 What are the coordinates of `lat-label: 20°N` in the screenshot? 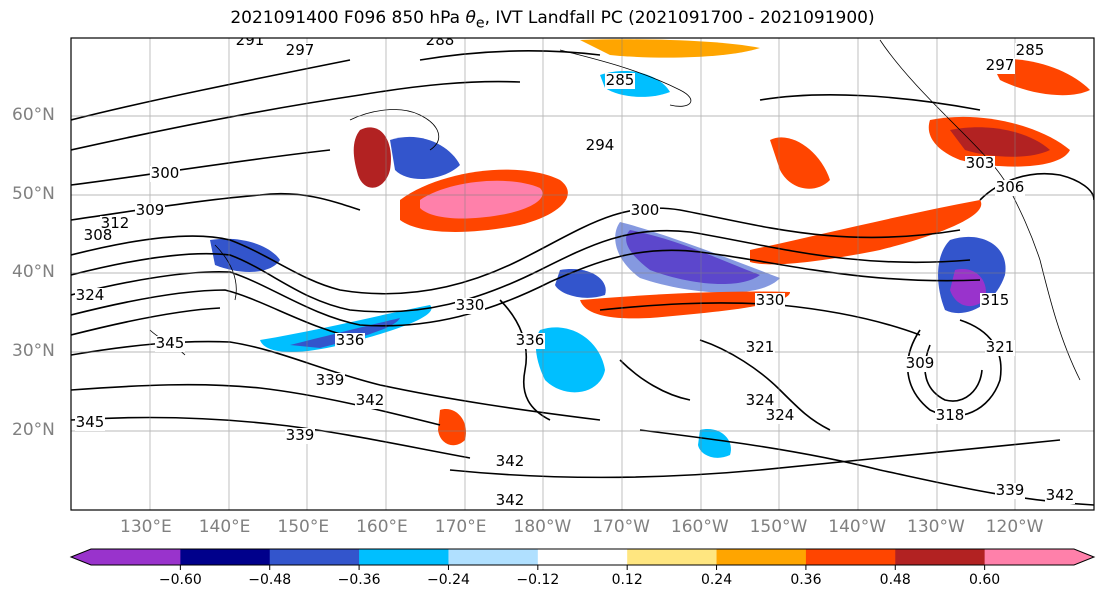 It's located at (33, 430).